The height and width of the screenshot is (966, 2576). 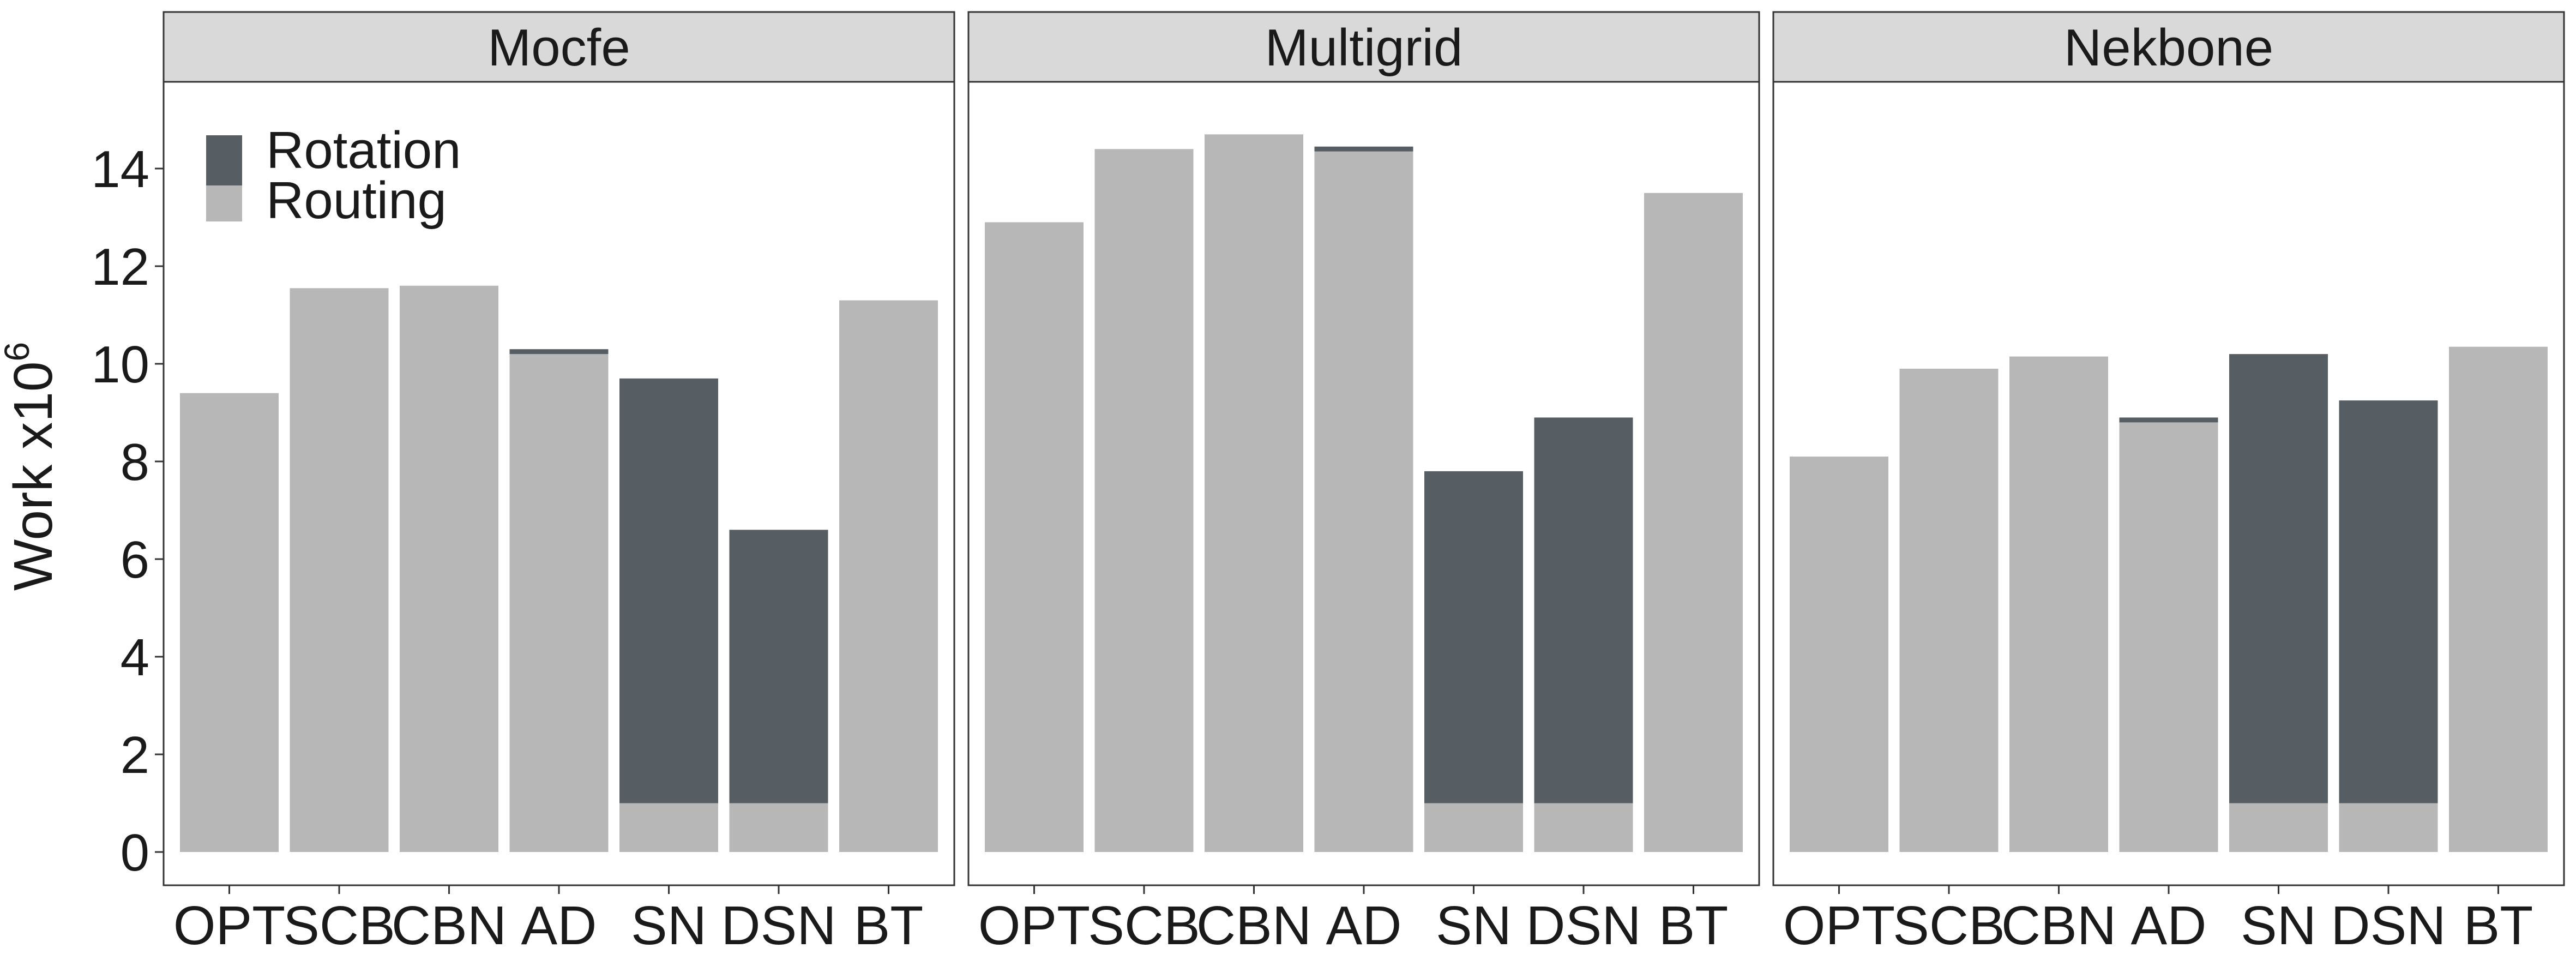 I want to click on bar-rotation-nekbone-sn, so click(x=2278, y=578).